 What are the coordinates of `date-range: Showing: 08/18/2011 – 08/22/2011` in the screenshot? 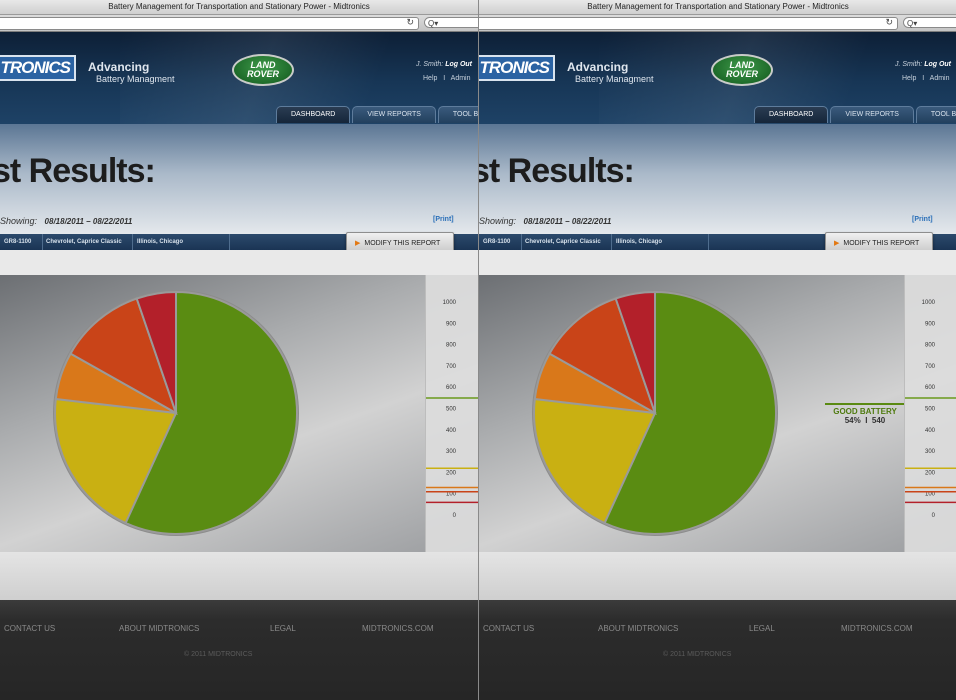 It's located at (545, 221).